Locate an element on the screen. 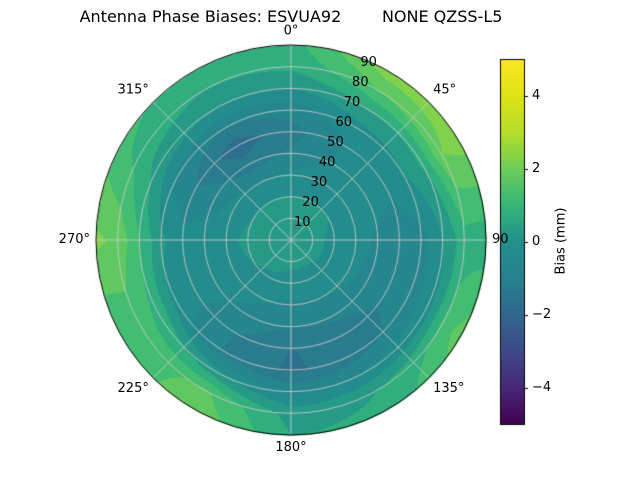 The height and width of the screenshot is (480, 640). colorbar-tick-label: 0 is located at coordinates (536, 241).